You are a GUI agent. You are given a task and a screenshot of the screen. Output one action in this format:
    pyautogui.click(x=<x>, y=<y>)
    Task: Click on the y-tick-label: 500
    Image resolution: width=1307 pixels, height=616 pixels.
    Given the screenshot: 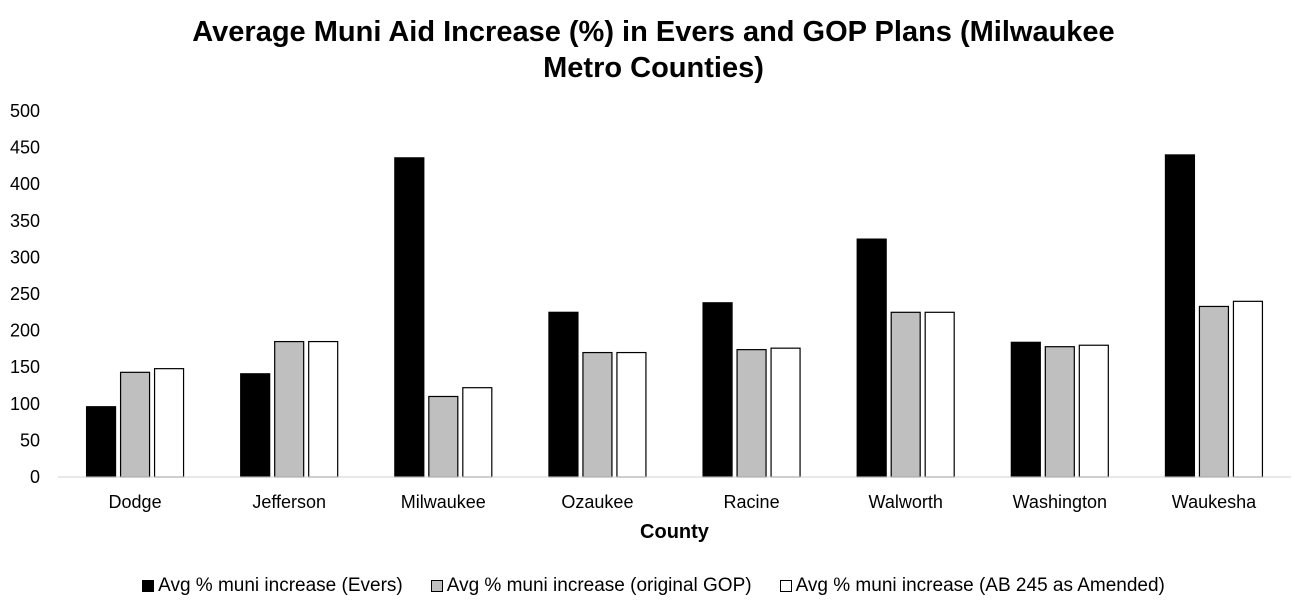 What is the action you would take?
    pyautogui.click(x=25, y=111)
    